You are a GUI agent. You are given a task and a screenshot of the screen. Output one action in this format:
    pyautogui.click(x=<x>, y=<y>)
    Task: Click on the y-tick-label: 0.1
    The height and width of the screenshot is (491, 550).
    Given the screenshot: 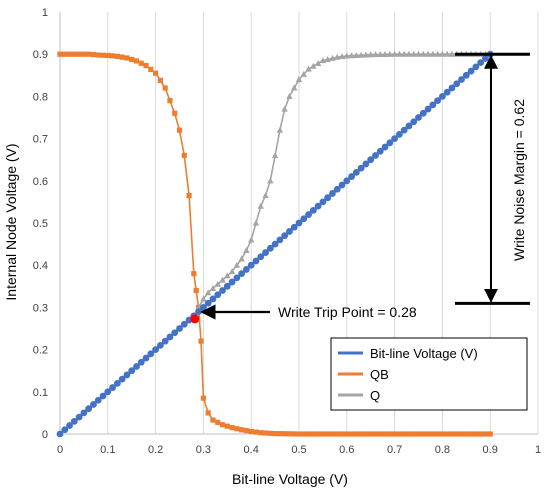 What is the action you would take?
    pyautogui.click(x=40, y=393)
    